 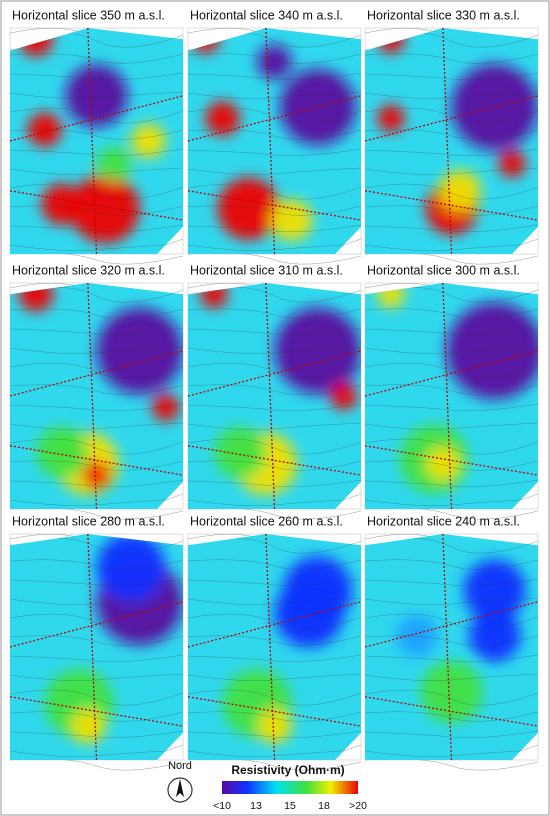 What do you see at coordinates (266, 15) in the screenshot?
I see `panel-title: Horizontal slice 340 m a.s.l.` at bounding box center [266, 15].